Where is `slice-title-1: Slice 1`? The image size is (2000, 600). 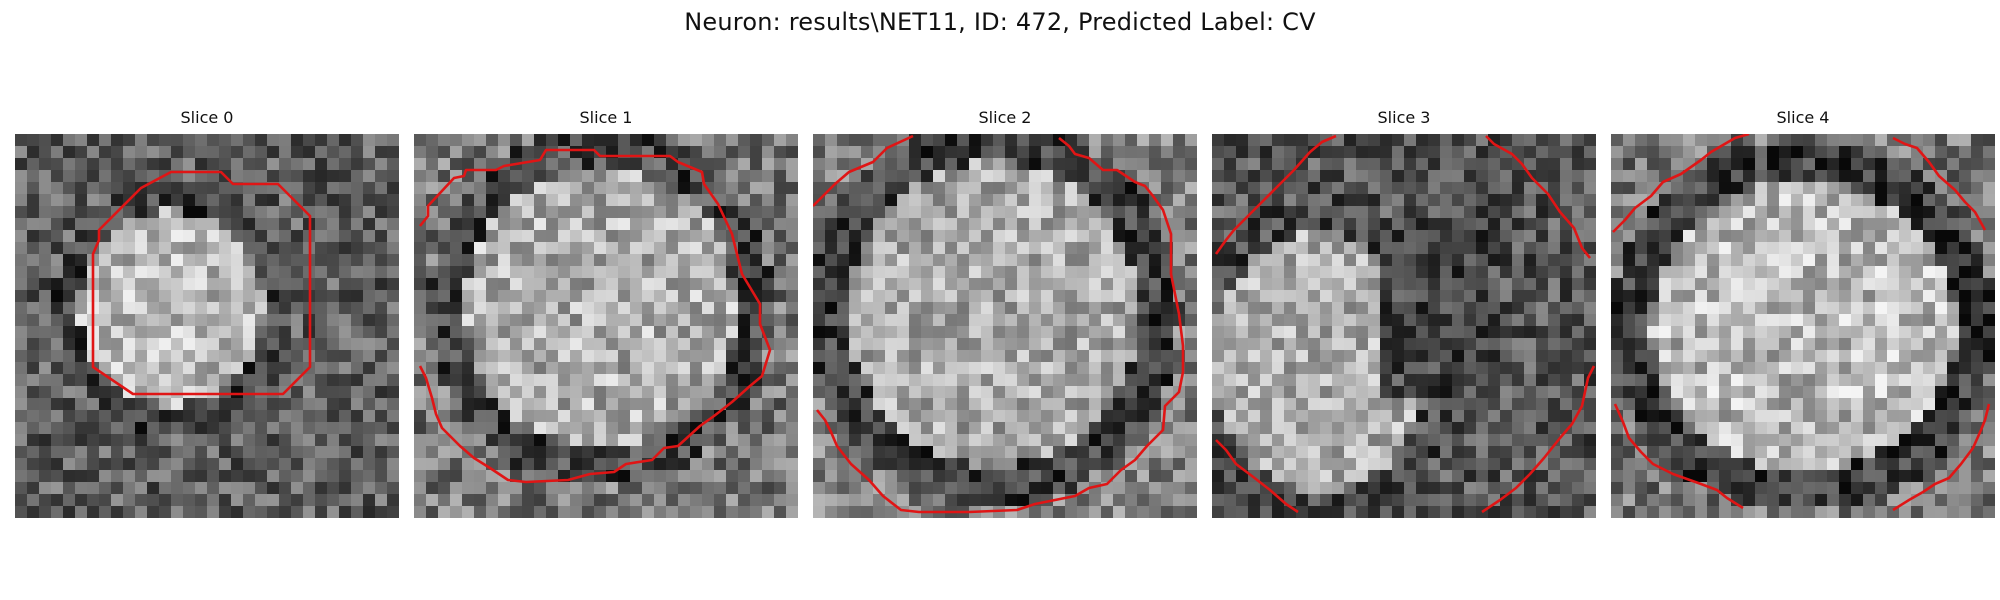
slice-title-1: Slice 1 is located at coordinates (606, 117).